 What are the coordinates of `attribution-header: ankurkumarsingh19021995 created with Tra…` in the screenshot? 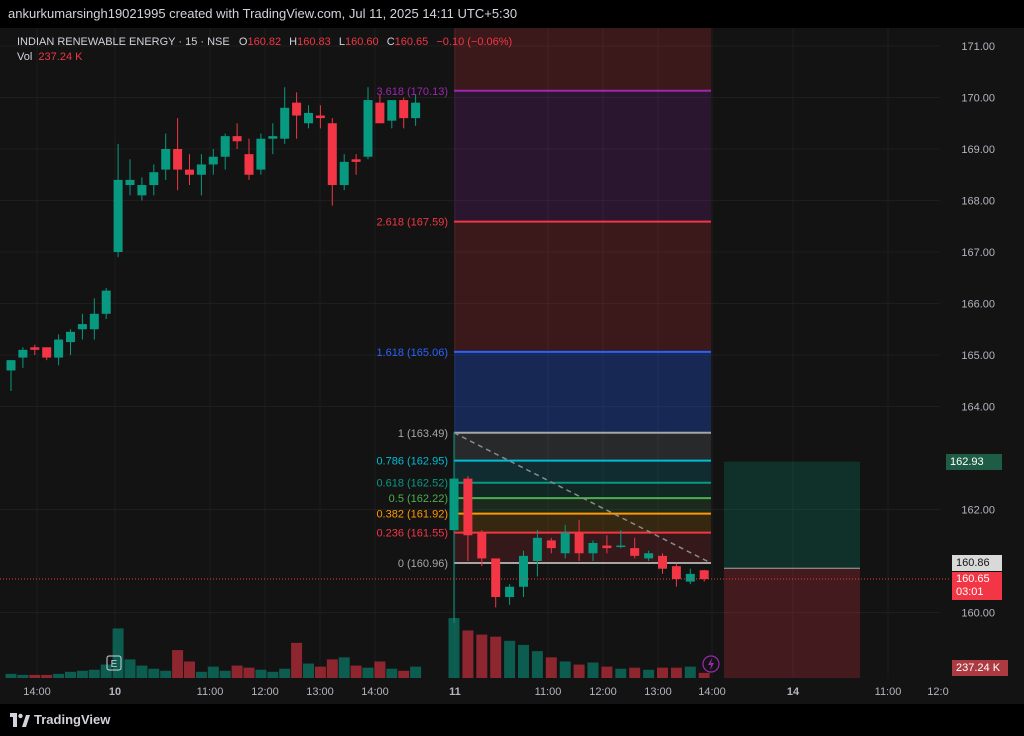 It's located at (512, 14).